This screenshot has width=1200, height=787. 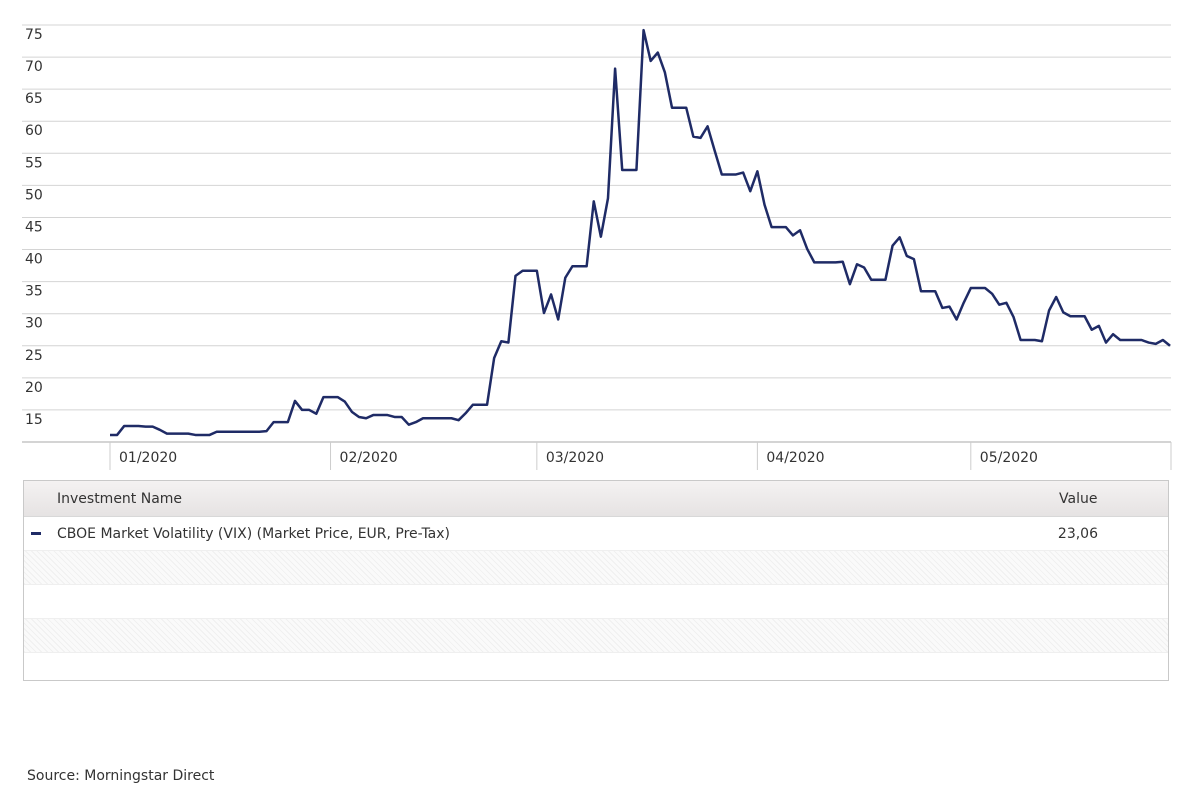 I want to click on x-tick-label: 04/2020, so click(x=795, y=458).